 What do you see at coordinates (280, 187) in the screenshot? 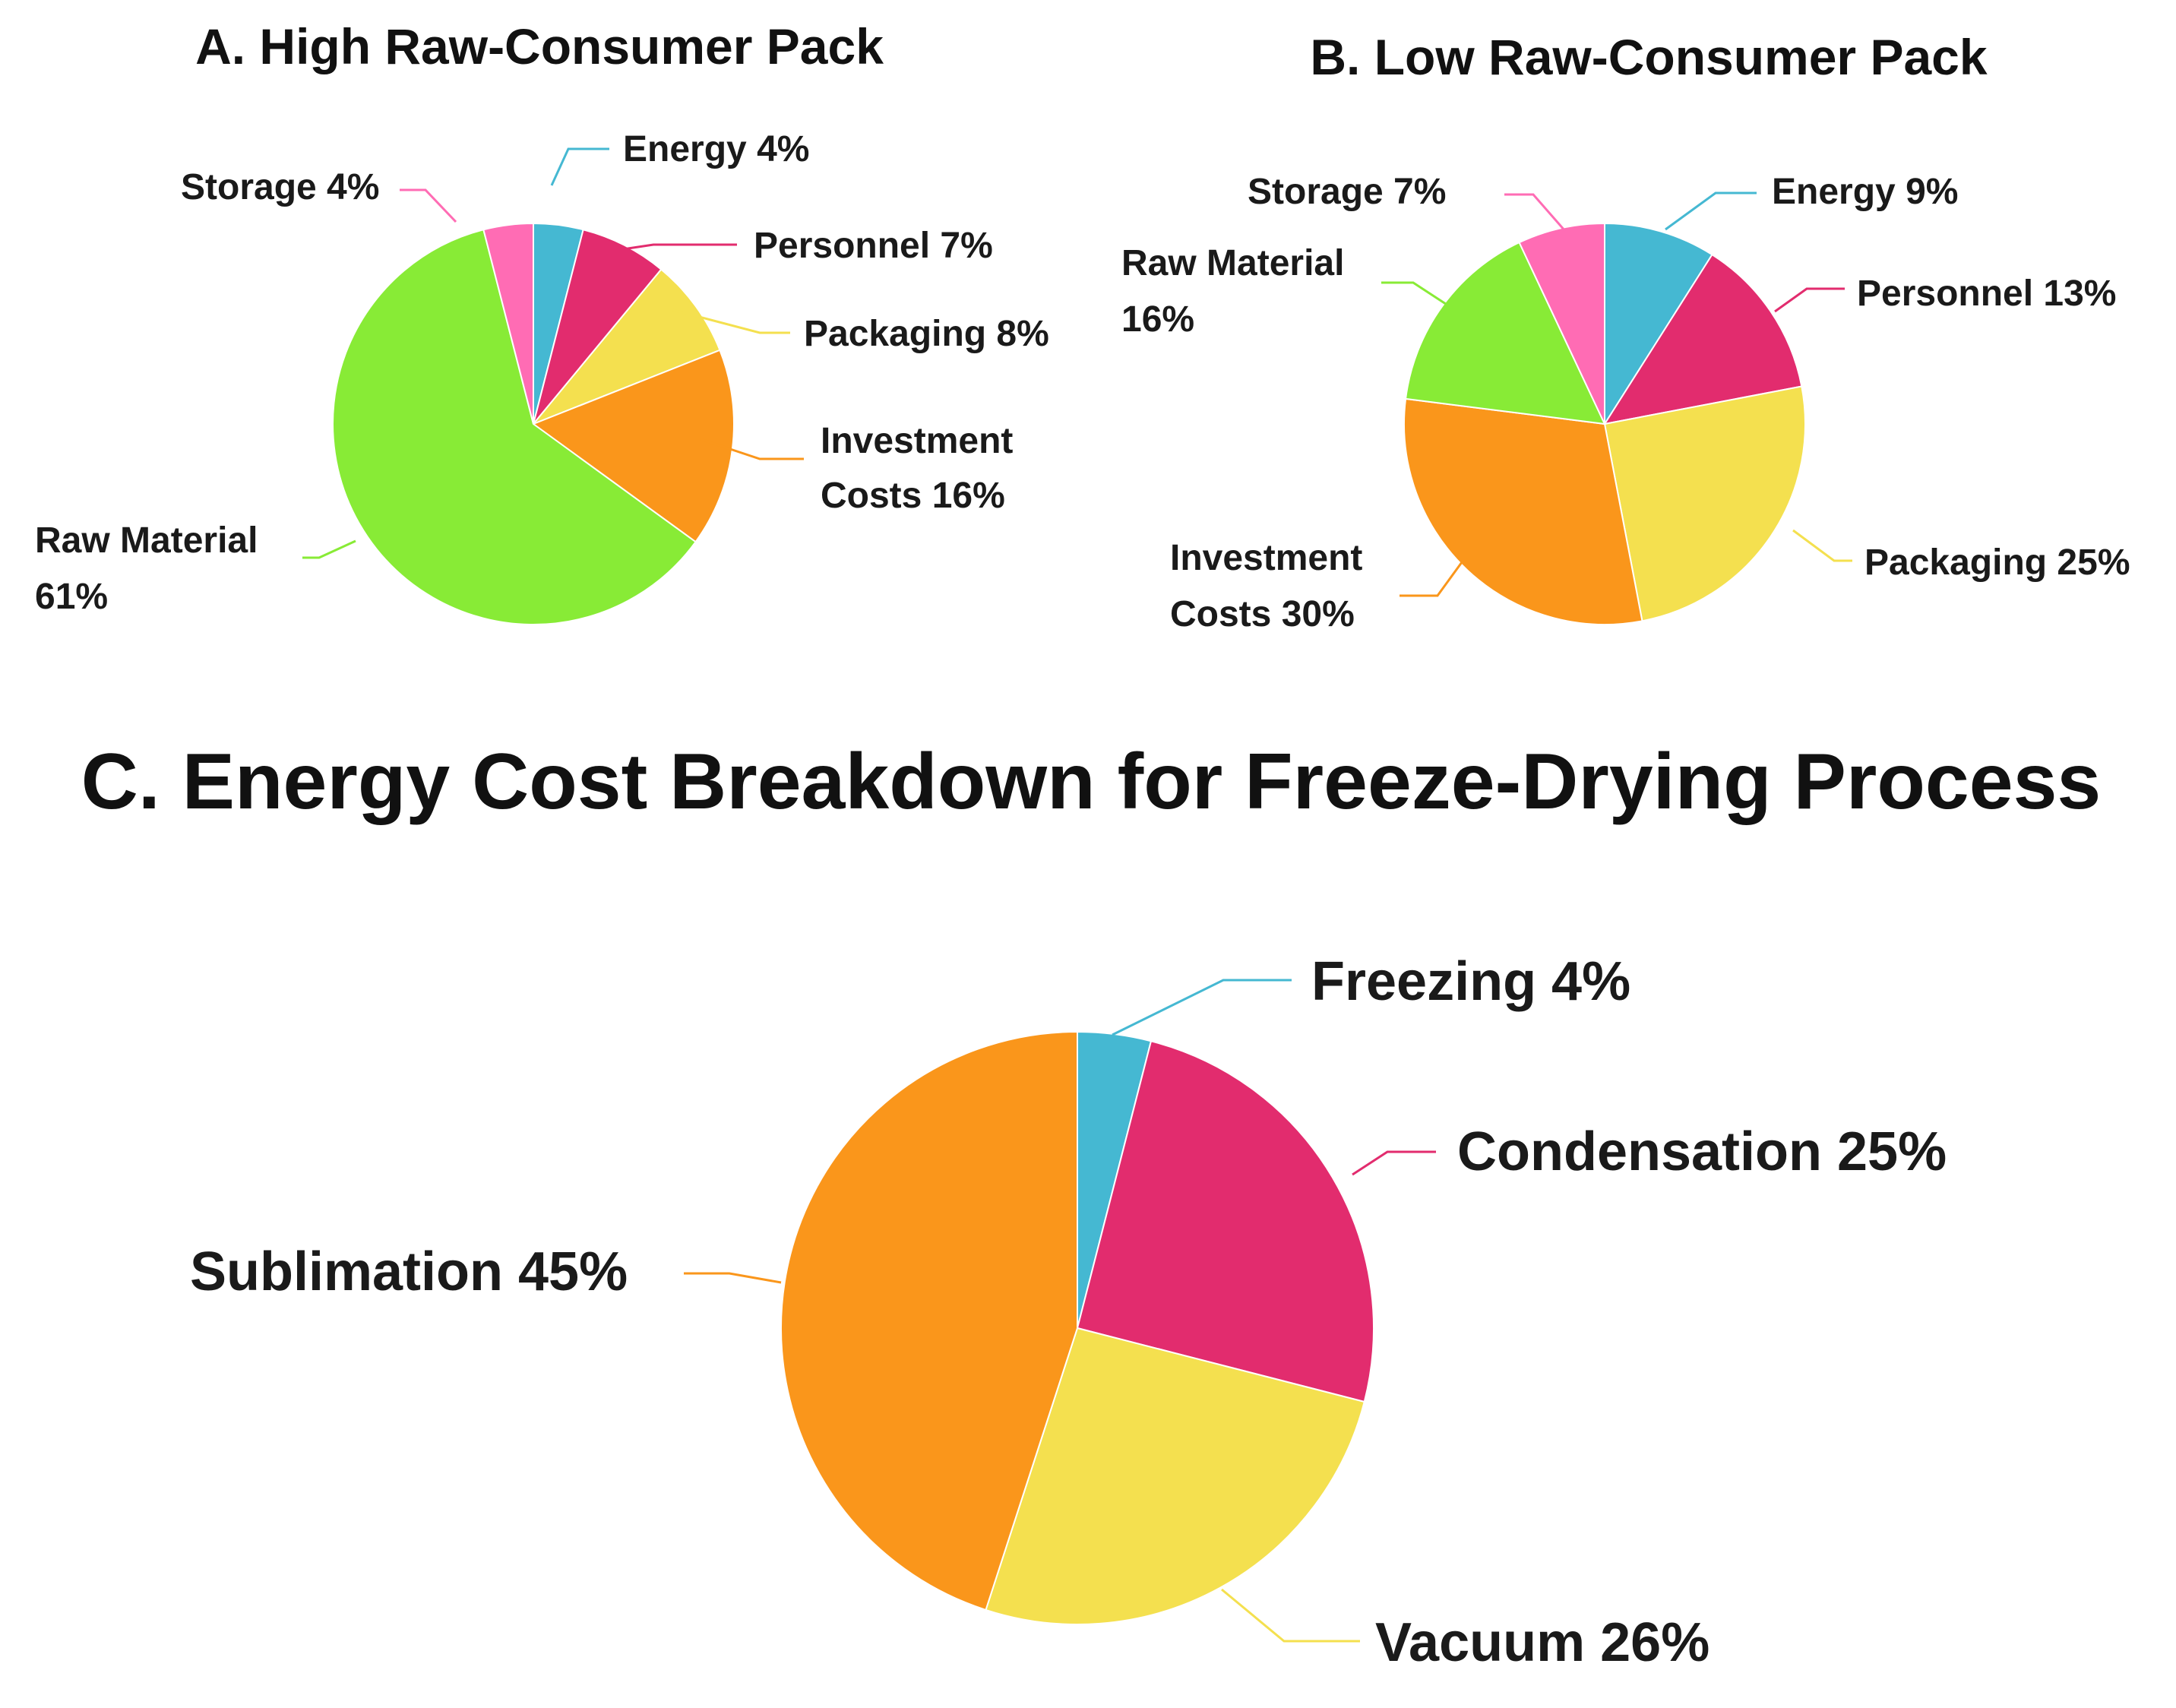
I see `slice-label-storage: Storage 4%` at bounding box center [280, 187].